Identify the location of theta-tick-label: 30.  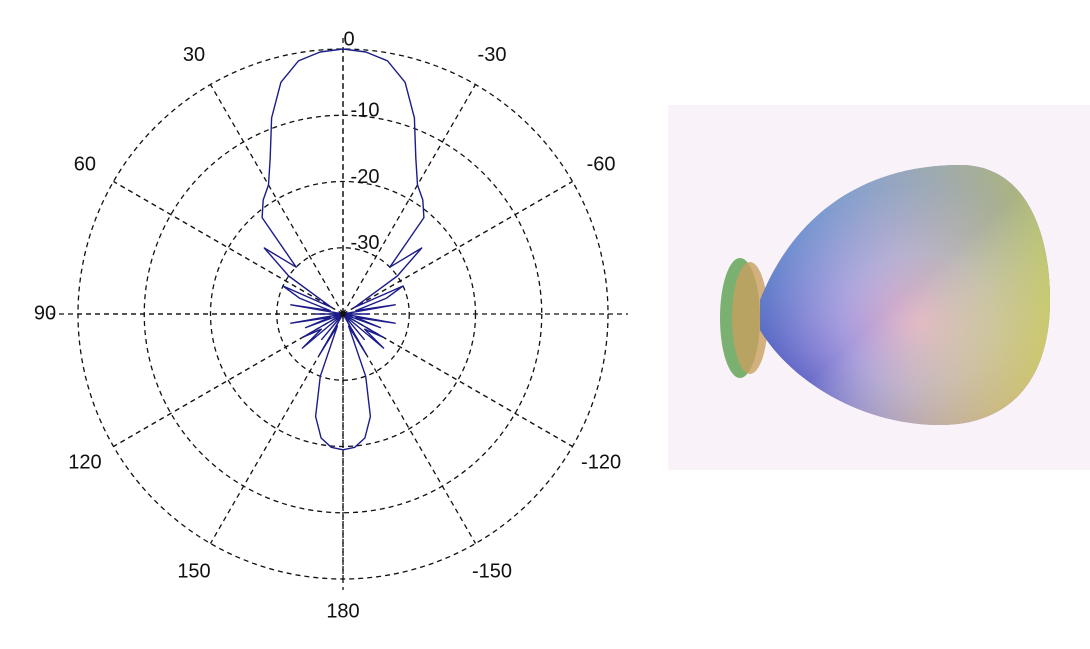
(194, 55).